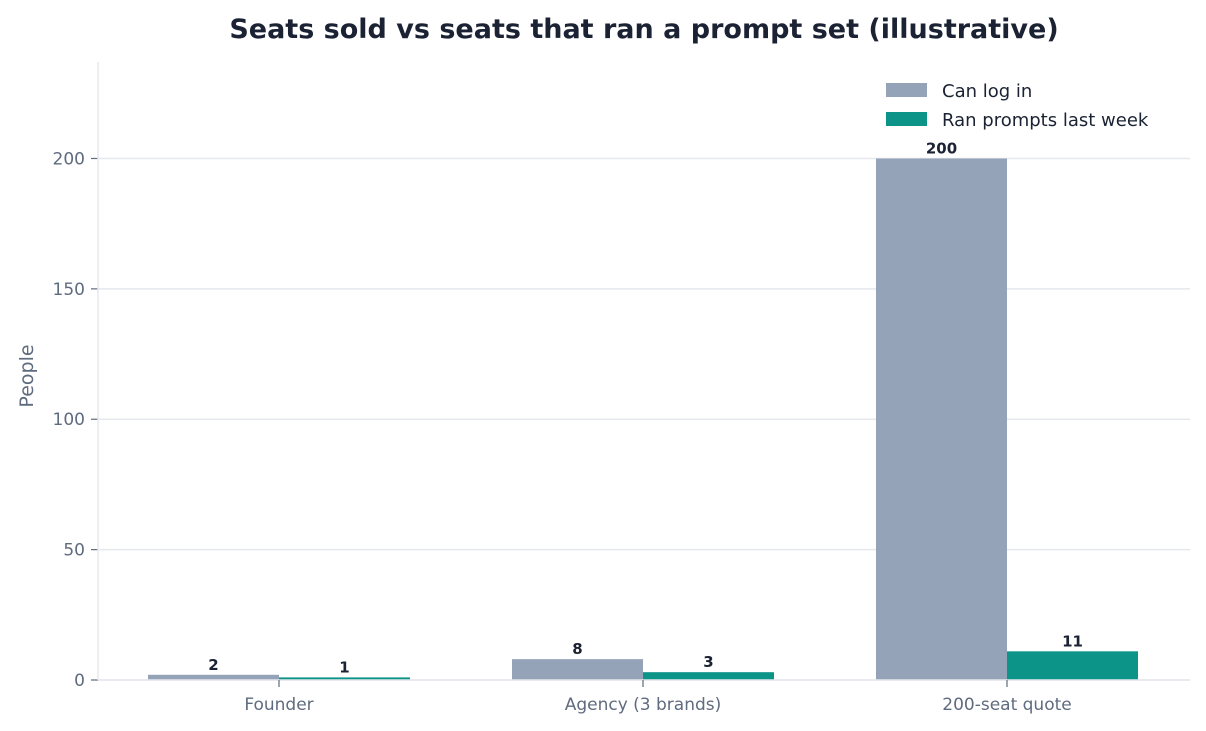 The width and height of the screenshot is (1206, 731). Describe the element at coordinates (1045, 120) in the screenshot. I see `legend-entry: Ran prompts last week` at that location.